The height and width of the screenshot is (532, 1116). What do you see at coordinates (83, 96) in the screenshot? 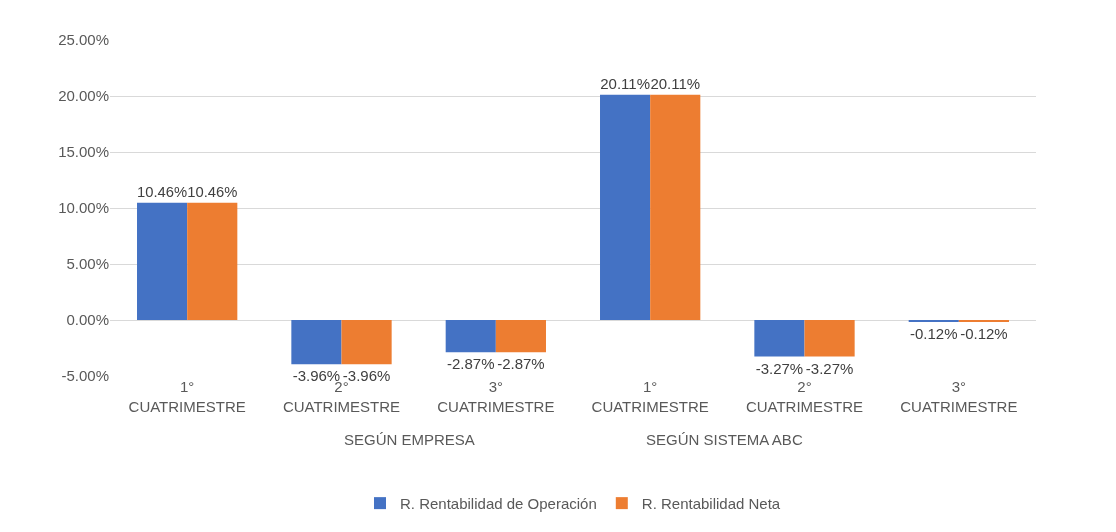
I see `y-tick-label: 20.00%` at bounding box center [83, 96].